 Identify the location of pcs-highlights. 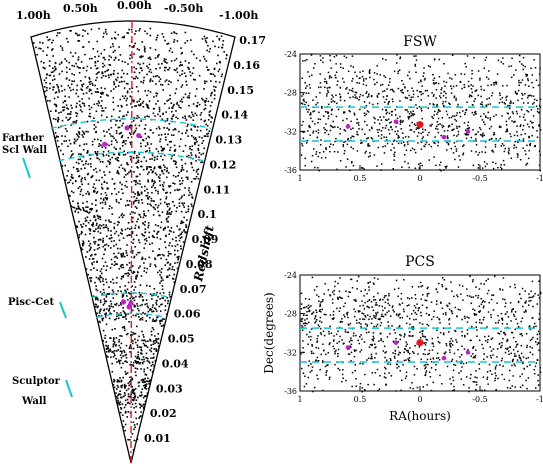
(408, 350).